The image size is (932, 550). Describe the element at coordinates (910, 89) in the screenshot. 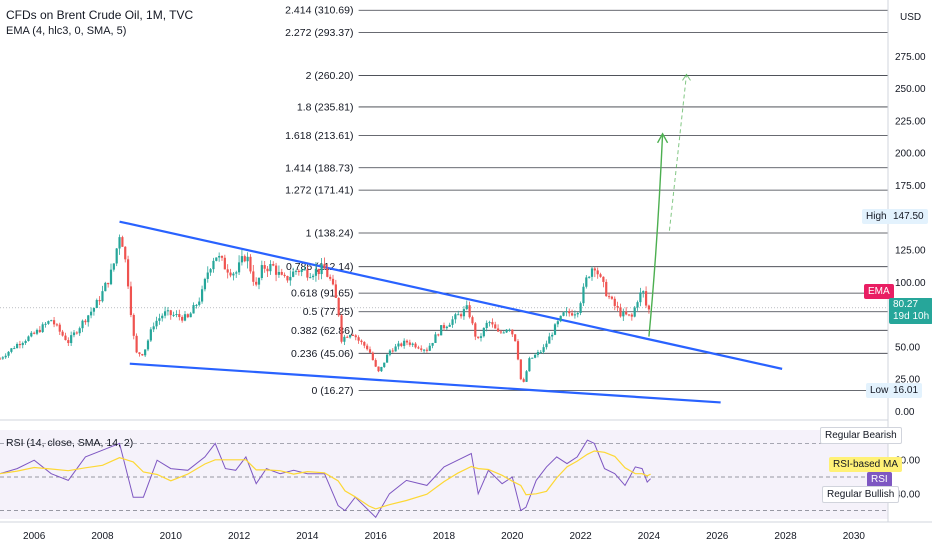

I see `price-tick-label: 250.00` at that location.